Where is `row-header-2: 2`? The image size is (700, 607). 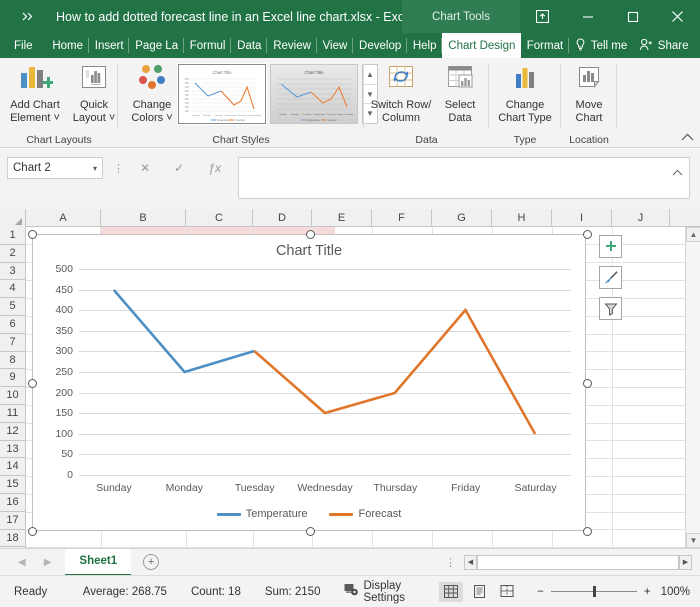 row-header-2: 2 is located at coordinates (12, 254).